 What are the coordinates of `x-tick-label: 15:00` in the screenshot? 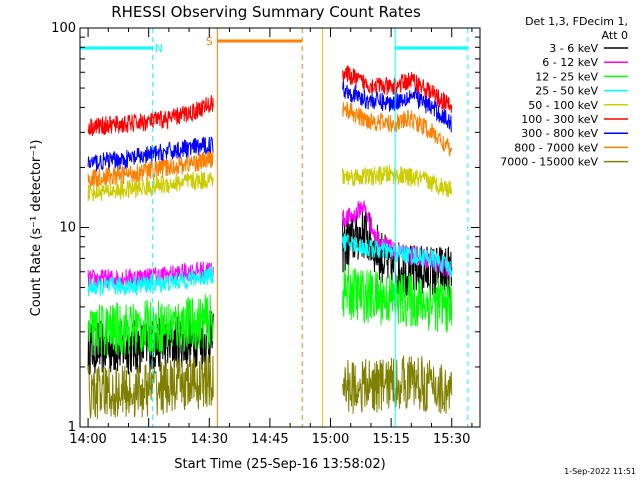 It's located at (330, 439).